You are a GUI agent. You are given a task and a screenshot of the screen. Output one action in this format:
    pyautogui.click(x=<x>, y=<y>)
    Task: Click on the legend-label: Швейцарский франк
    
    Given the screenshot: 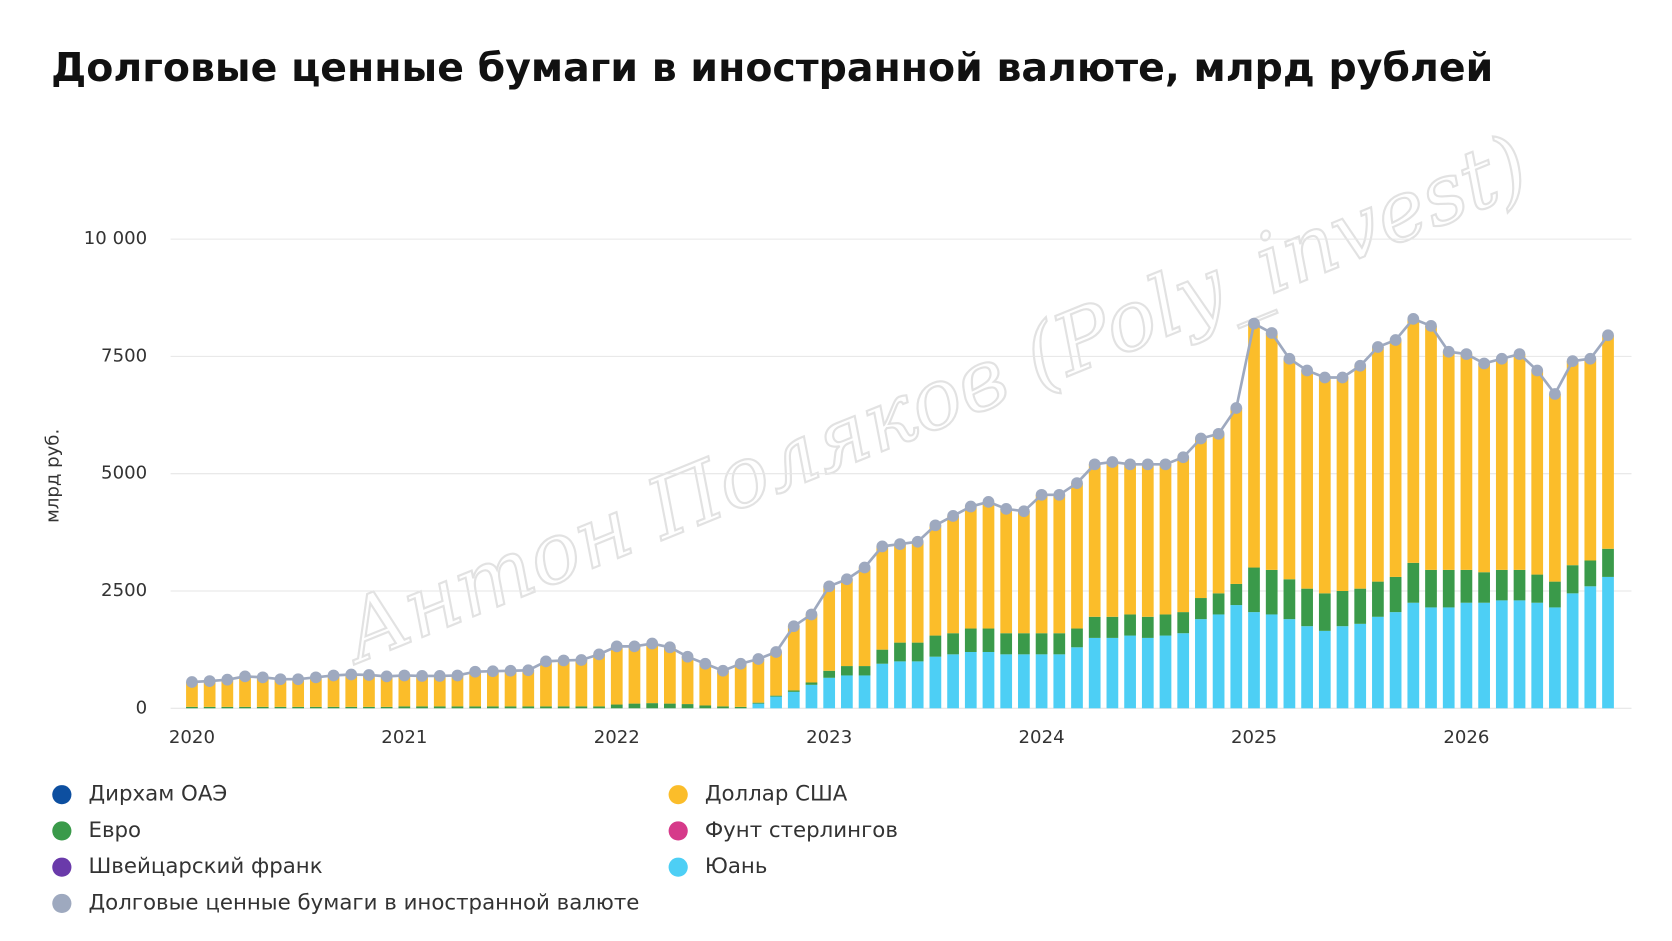 What is the action you would take?
    pyautogui.click(x=206, y=866)
    